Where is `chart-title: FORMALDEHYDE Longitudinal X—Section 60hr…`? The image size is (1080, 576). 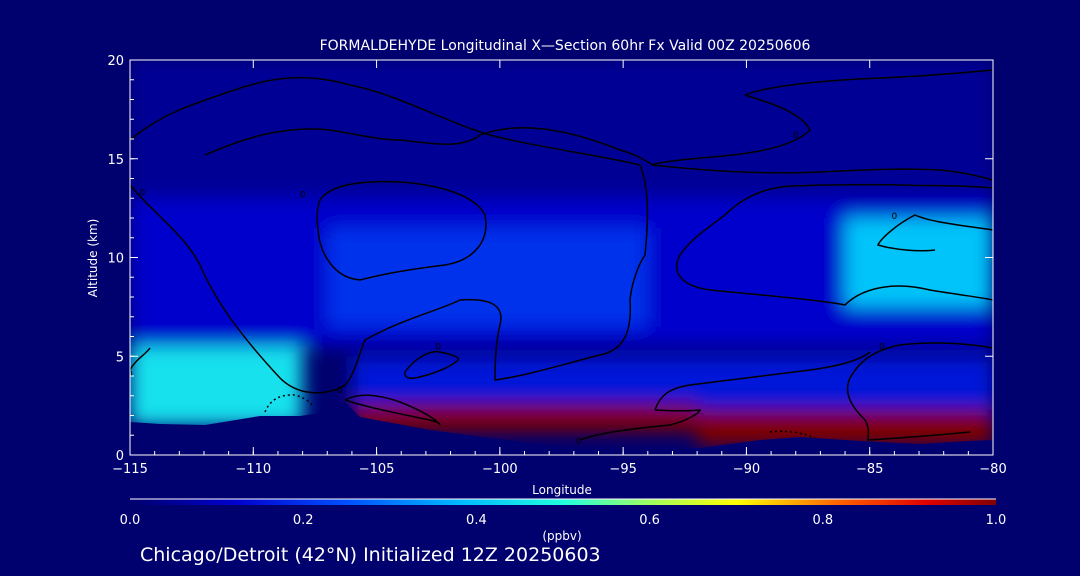 chart-title: FORMALDEHYDE Longitudinal X—Section 60hr… is located at coordinates (565, 46).